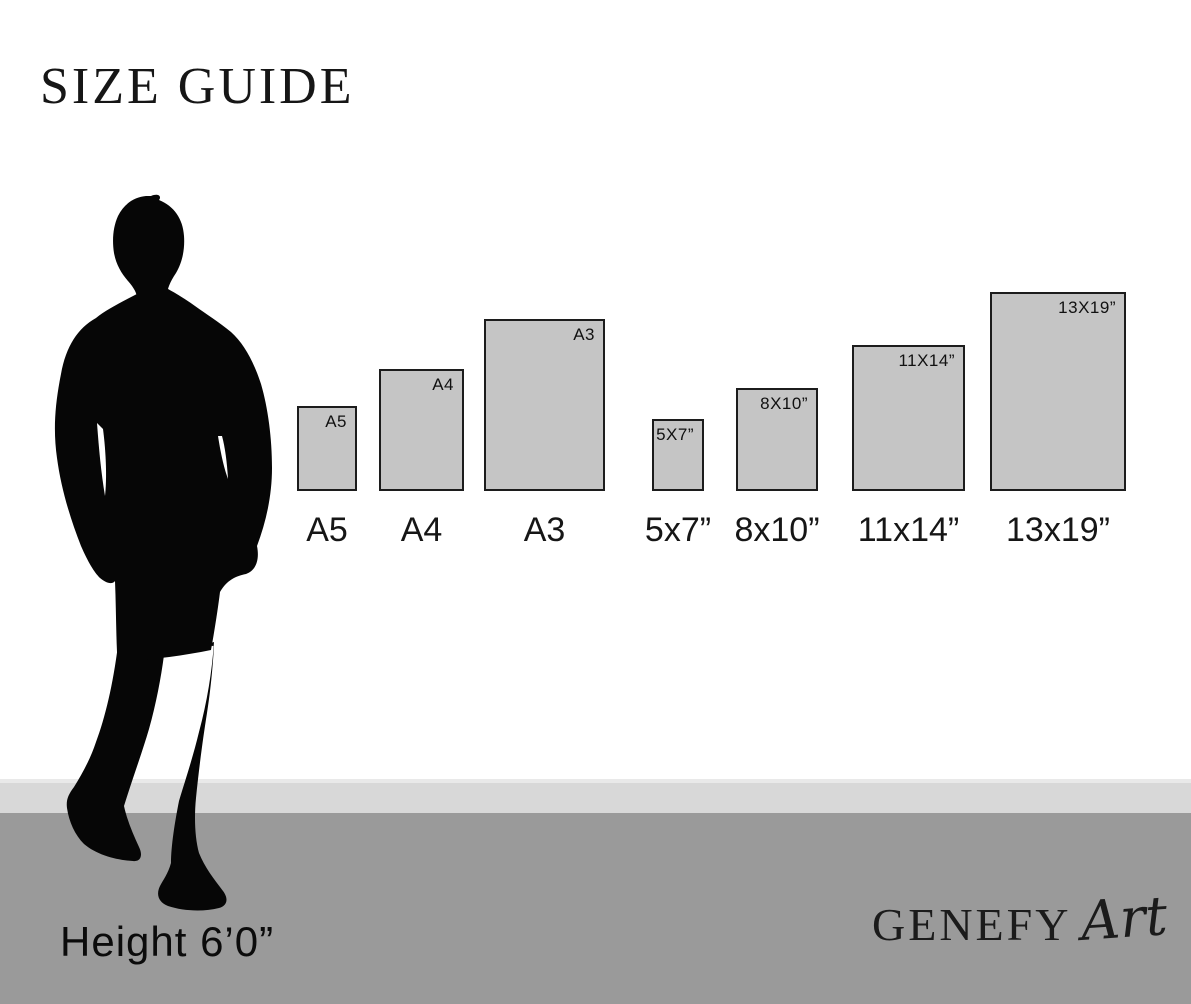 This screenshot has height=1004, width=1191. What do you see at coordinates (908, 418) in the screenshot?
I see `size-rect-11x14: 11X14”` at bounding box center [908, 418].